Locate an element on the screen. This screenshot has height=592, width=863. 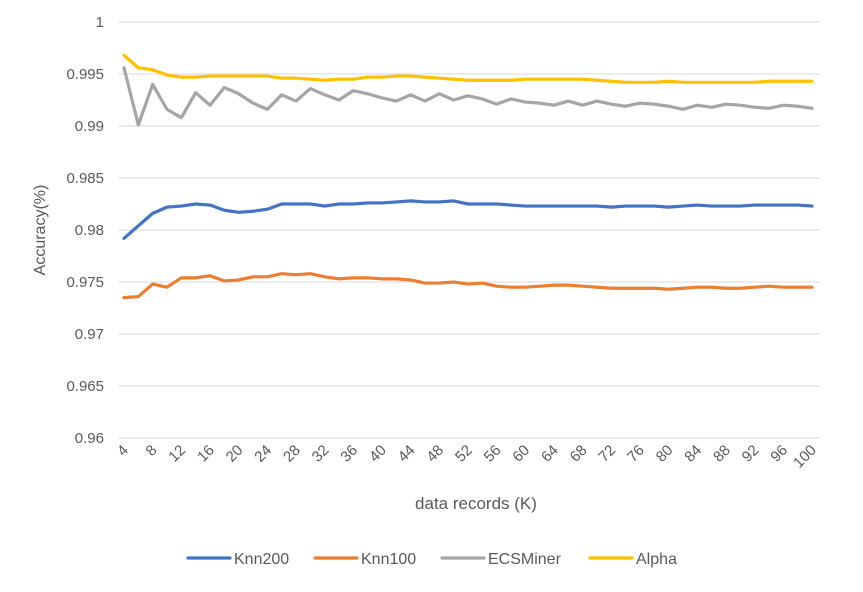
x-tick-label: 12 is located at coordinates (177, 454).